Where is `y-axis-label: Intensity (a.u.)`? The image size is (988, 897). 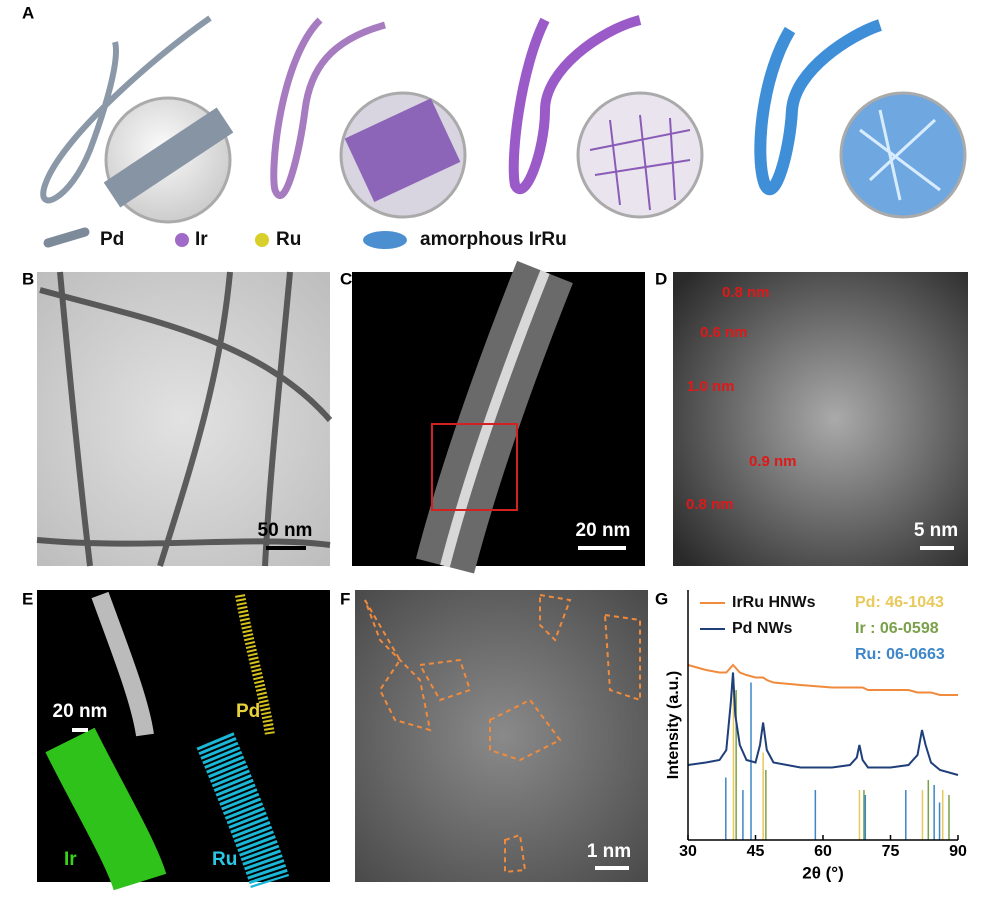
y-axis-label: Intensity (a.u.) is located at coordinates (673, 725).